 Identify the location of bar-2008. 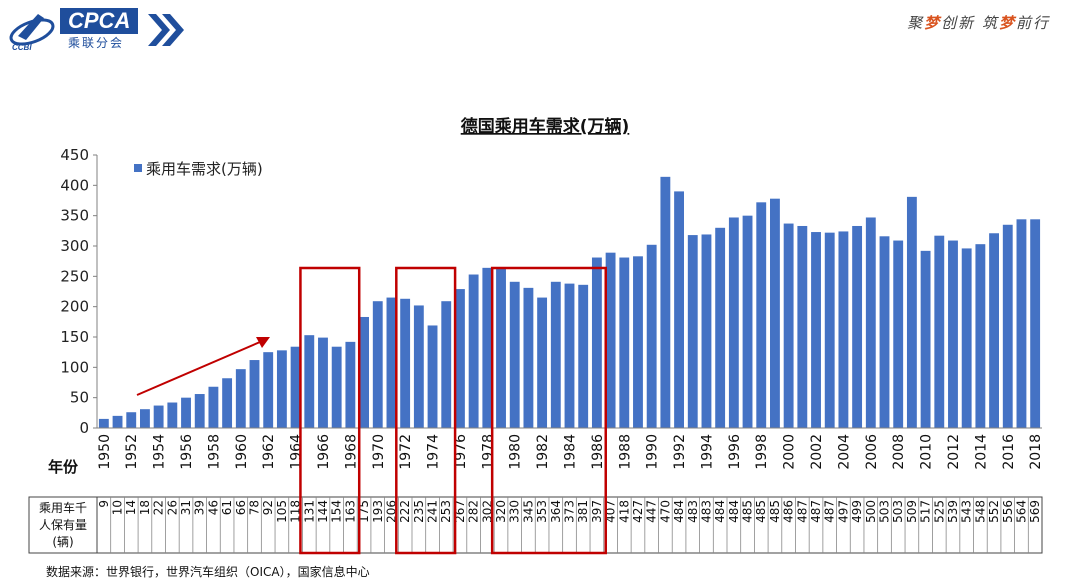
(898, 334).